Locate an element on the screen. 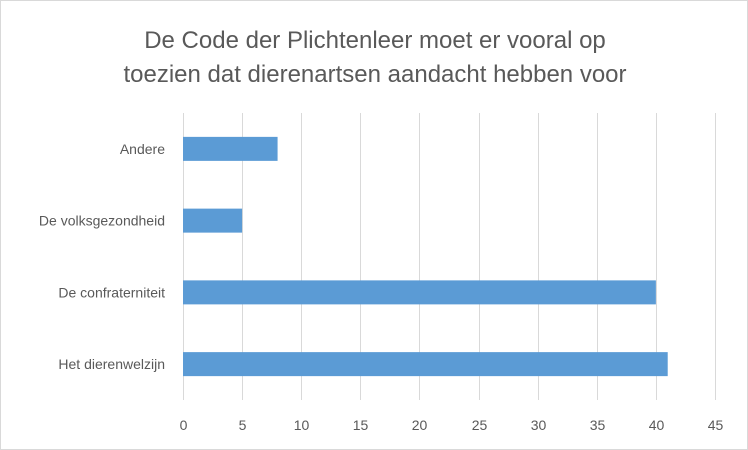 The height and width of the screenshot is (450, 748). x-tick-label: 15 is located at coordinates (361, 425).